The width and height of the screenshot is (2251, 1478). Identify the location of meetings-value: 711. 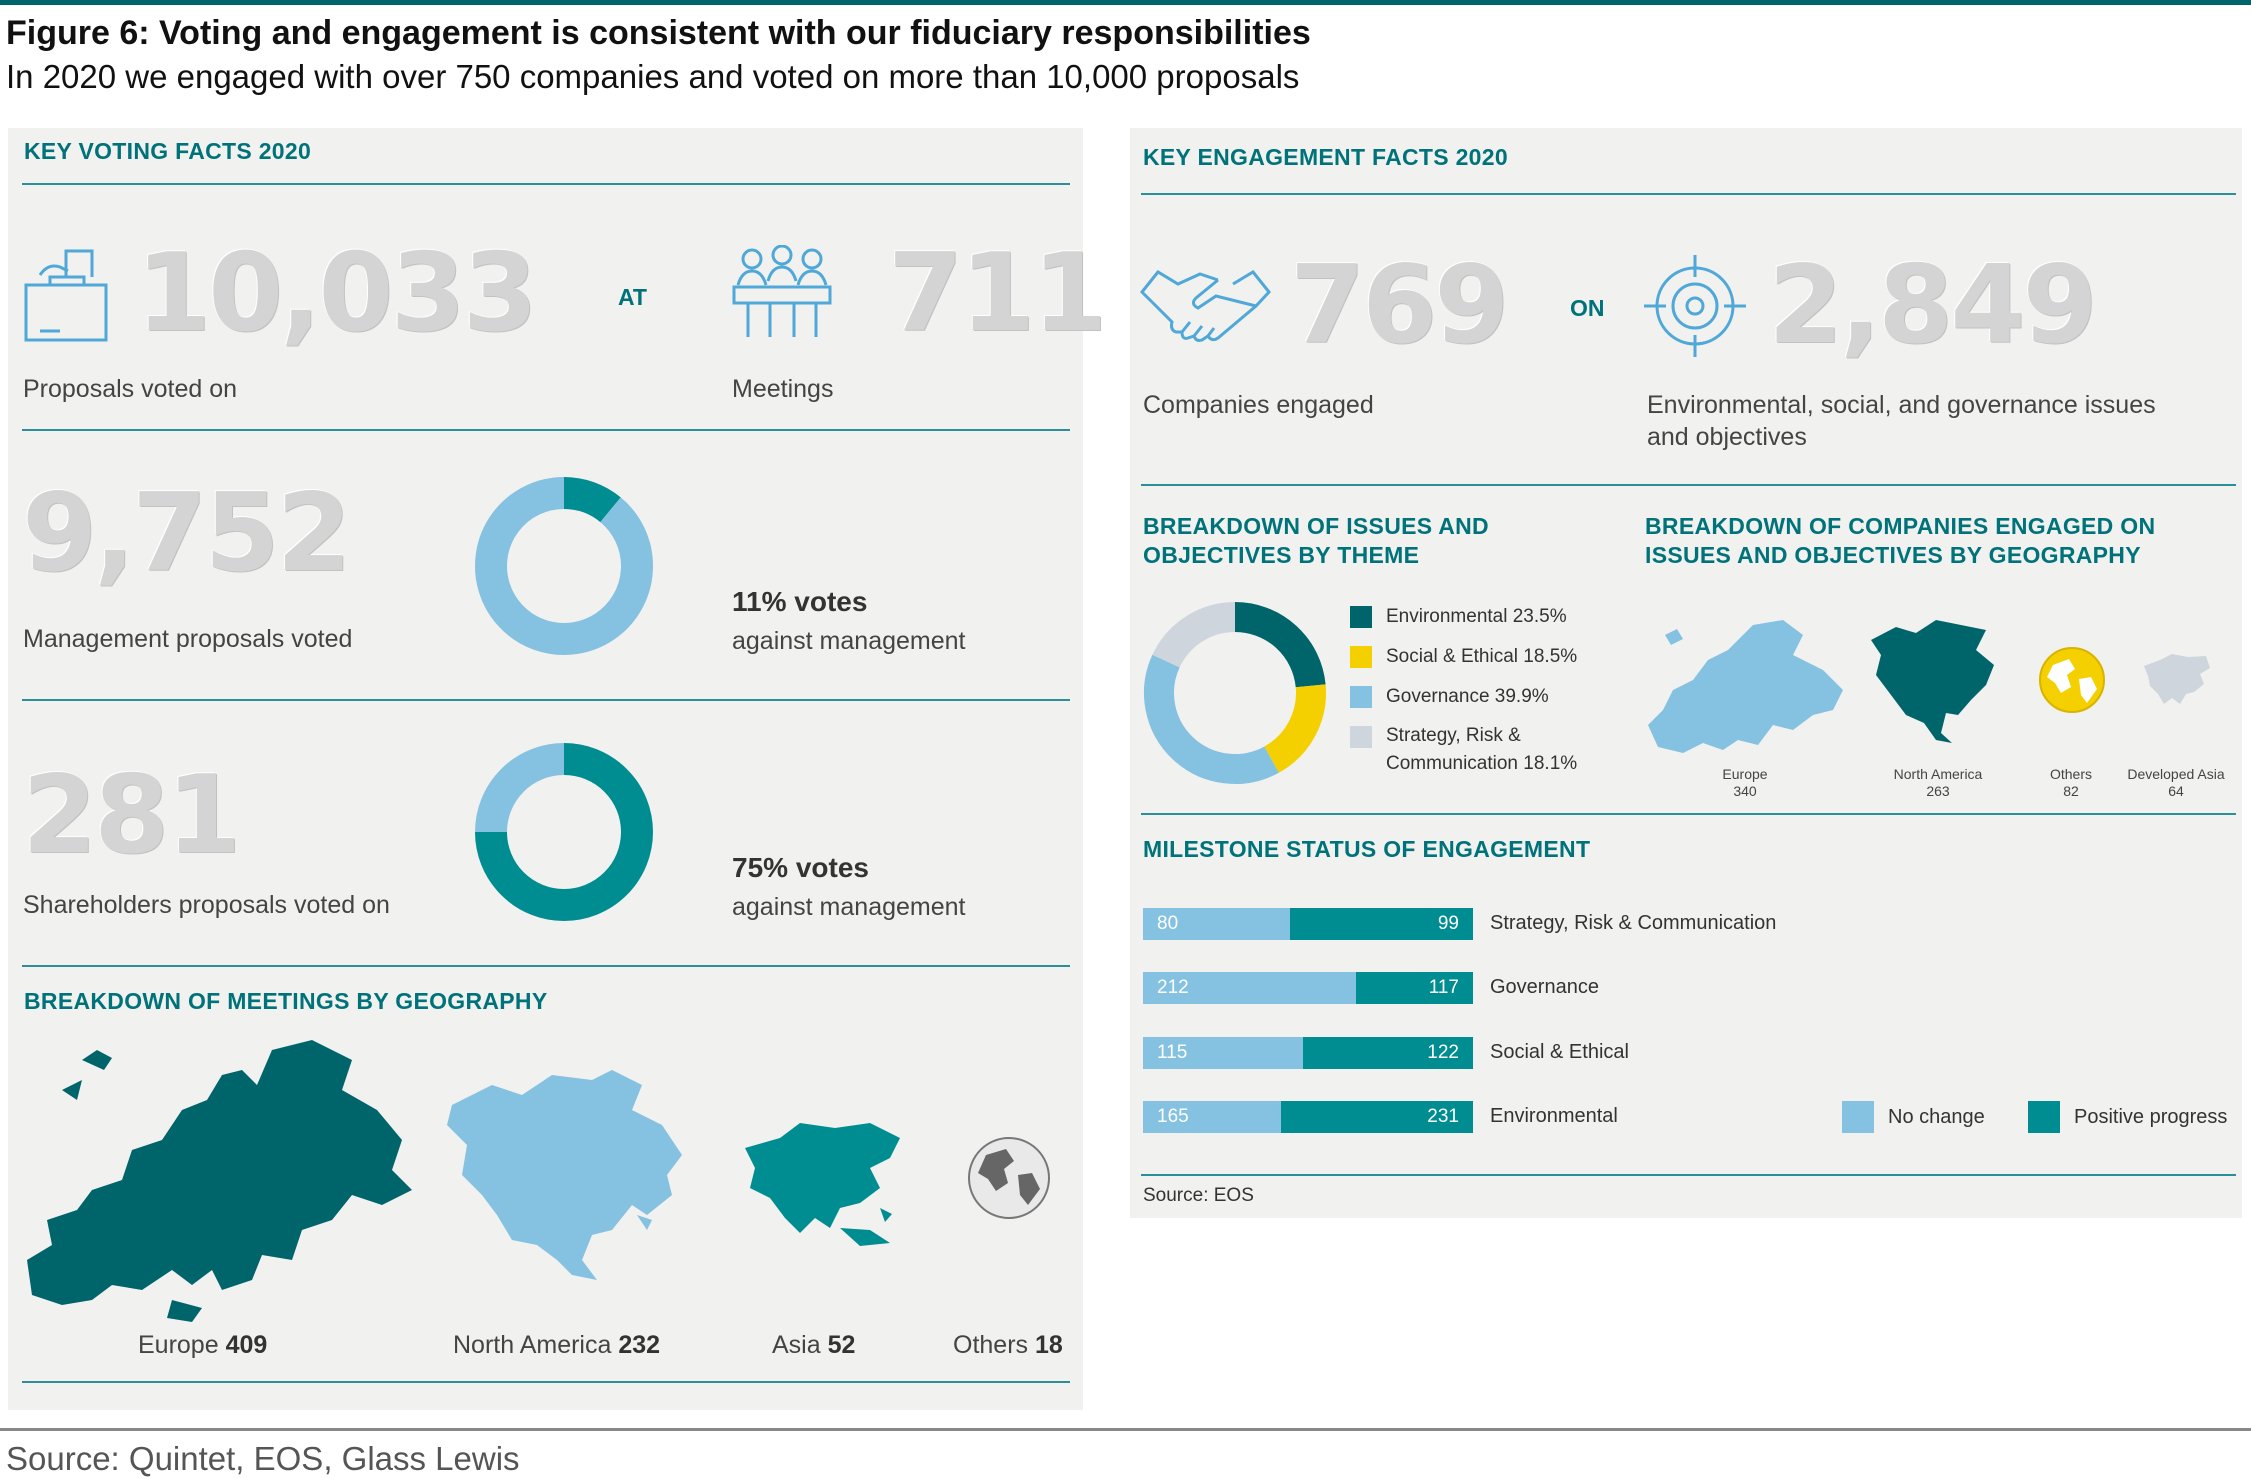
(997, 293).